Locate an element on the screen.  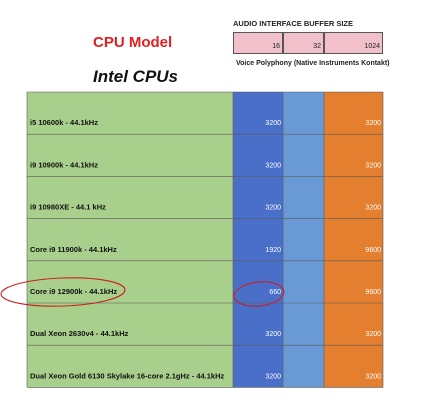
buffer-16-column is located at coordinates (258, 240).